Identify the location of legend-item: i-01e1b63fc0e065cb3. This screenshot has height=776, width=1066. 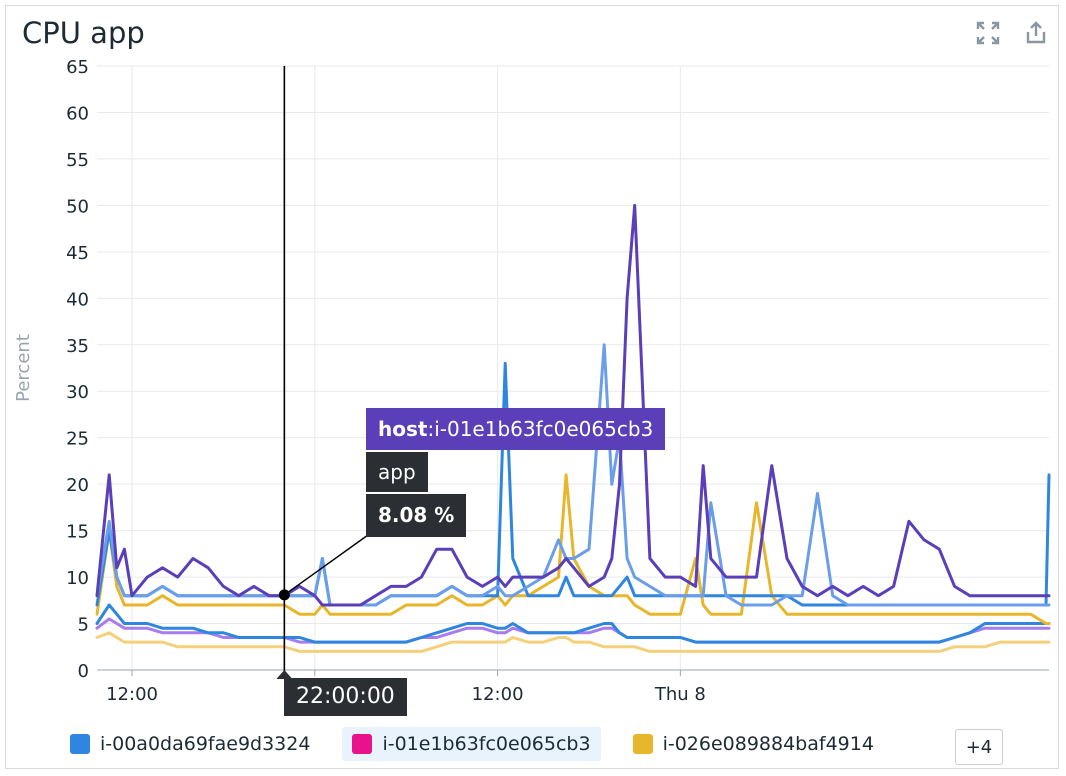
(471, 744).